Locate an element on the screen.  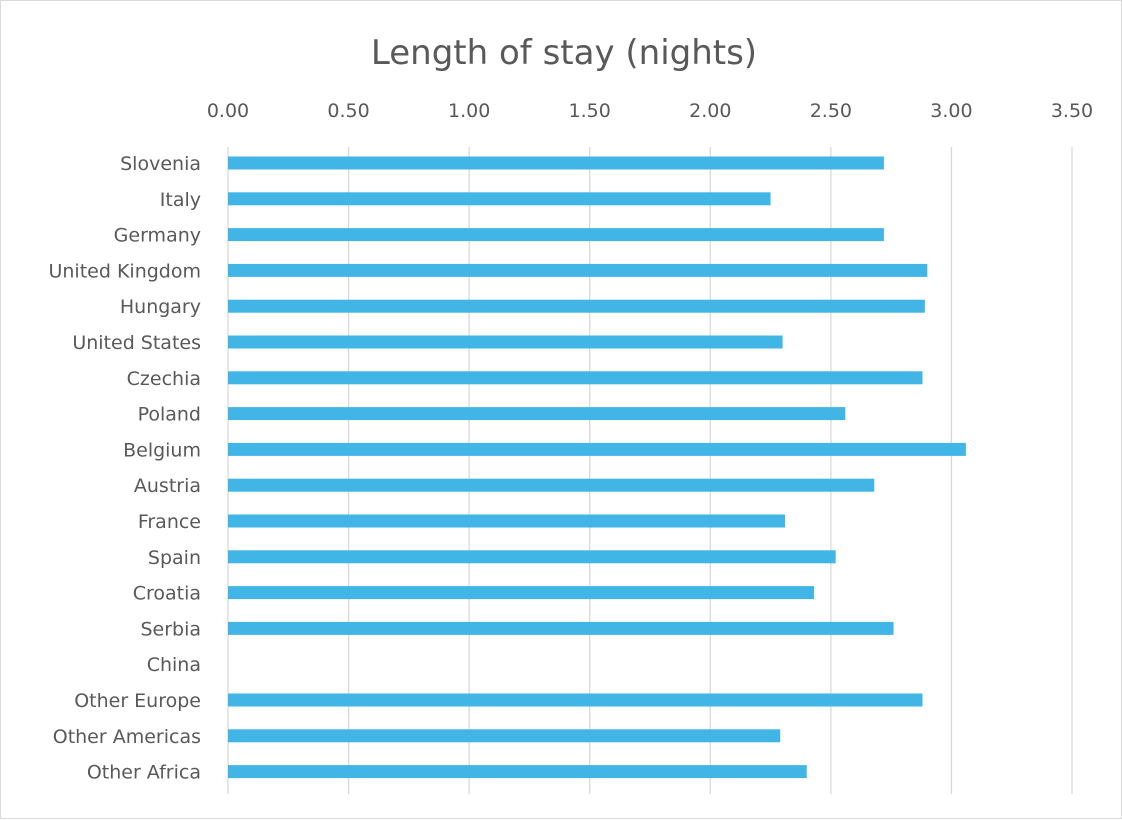
category-label: Spain is located at coordinates (174, 558).